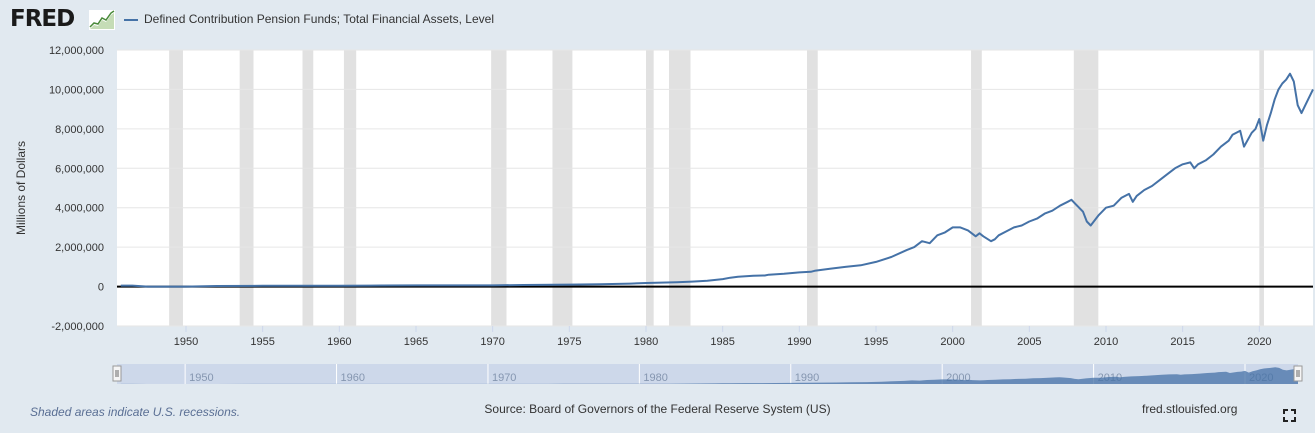 The image size is (1315, 433). What do you see at coordinates (492, 342) in the screenshot?
I see `x-tick-label: 1970` at bounding box center [492, 342].